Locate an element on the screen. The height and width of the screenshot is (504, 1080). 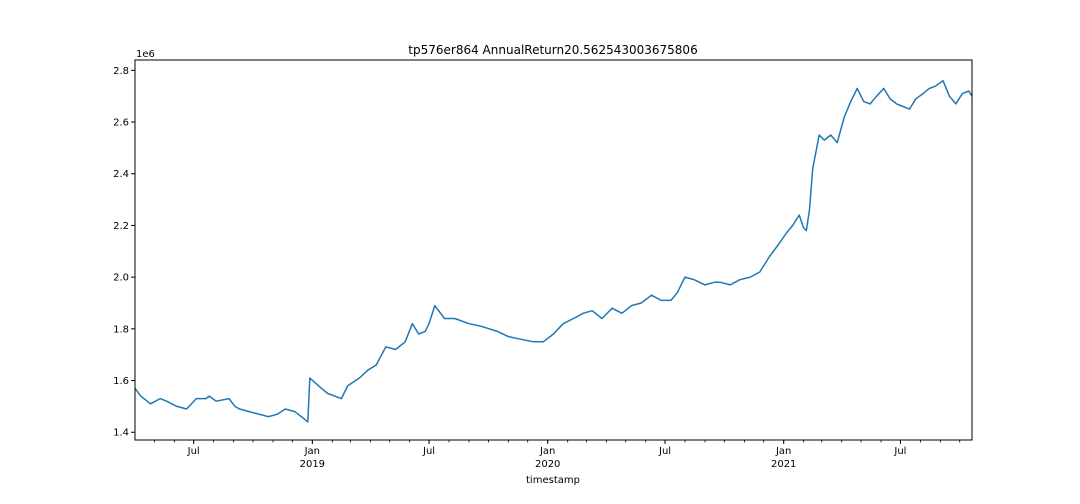
y-scale-label: 1e6 is located at coordinates (145, 54).